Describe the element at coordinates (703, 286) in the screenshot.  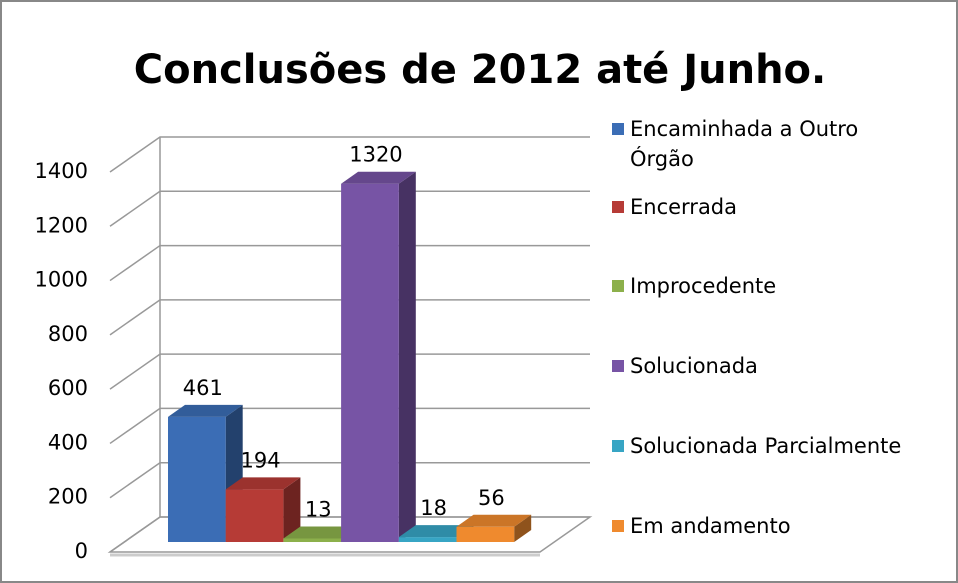
I see `legend-label: Improcedente` at that location.